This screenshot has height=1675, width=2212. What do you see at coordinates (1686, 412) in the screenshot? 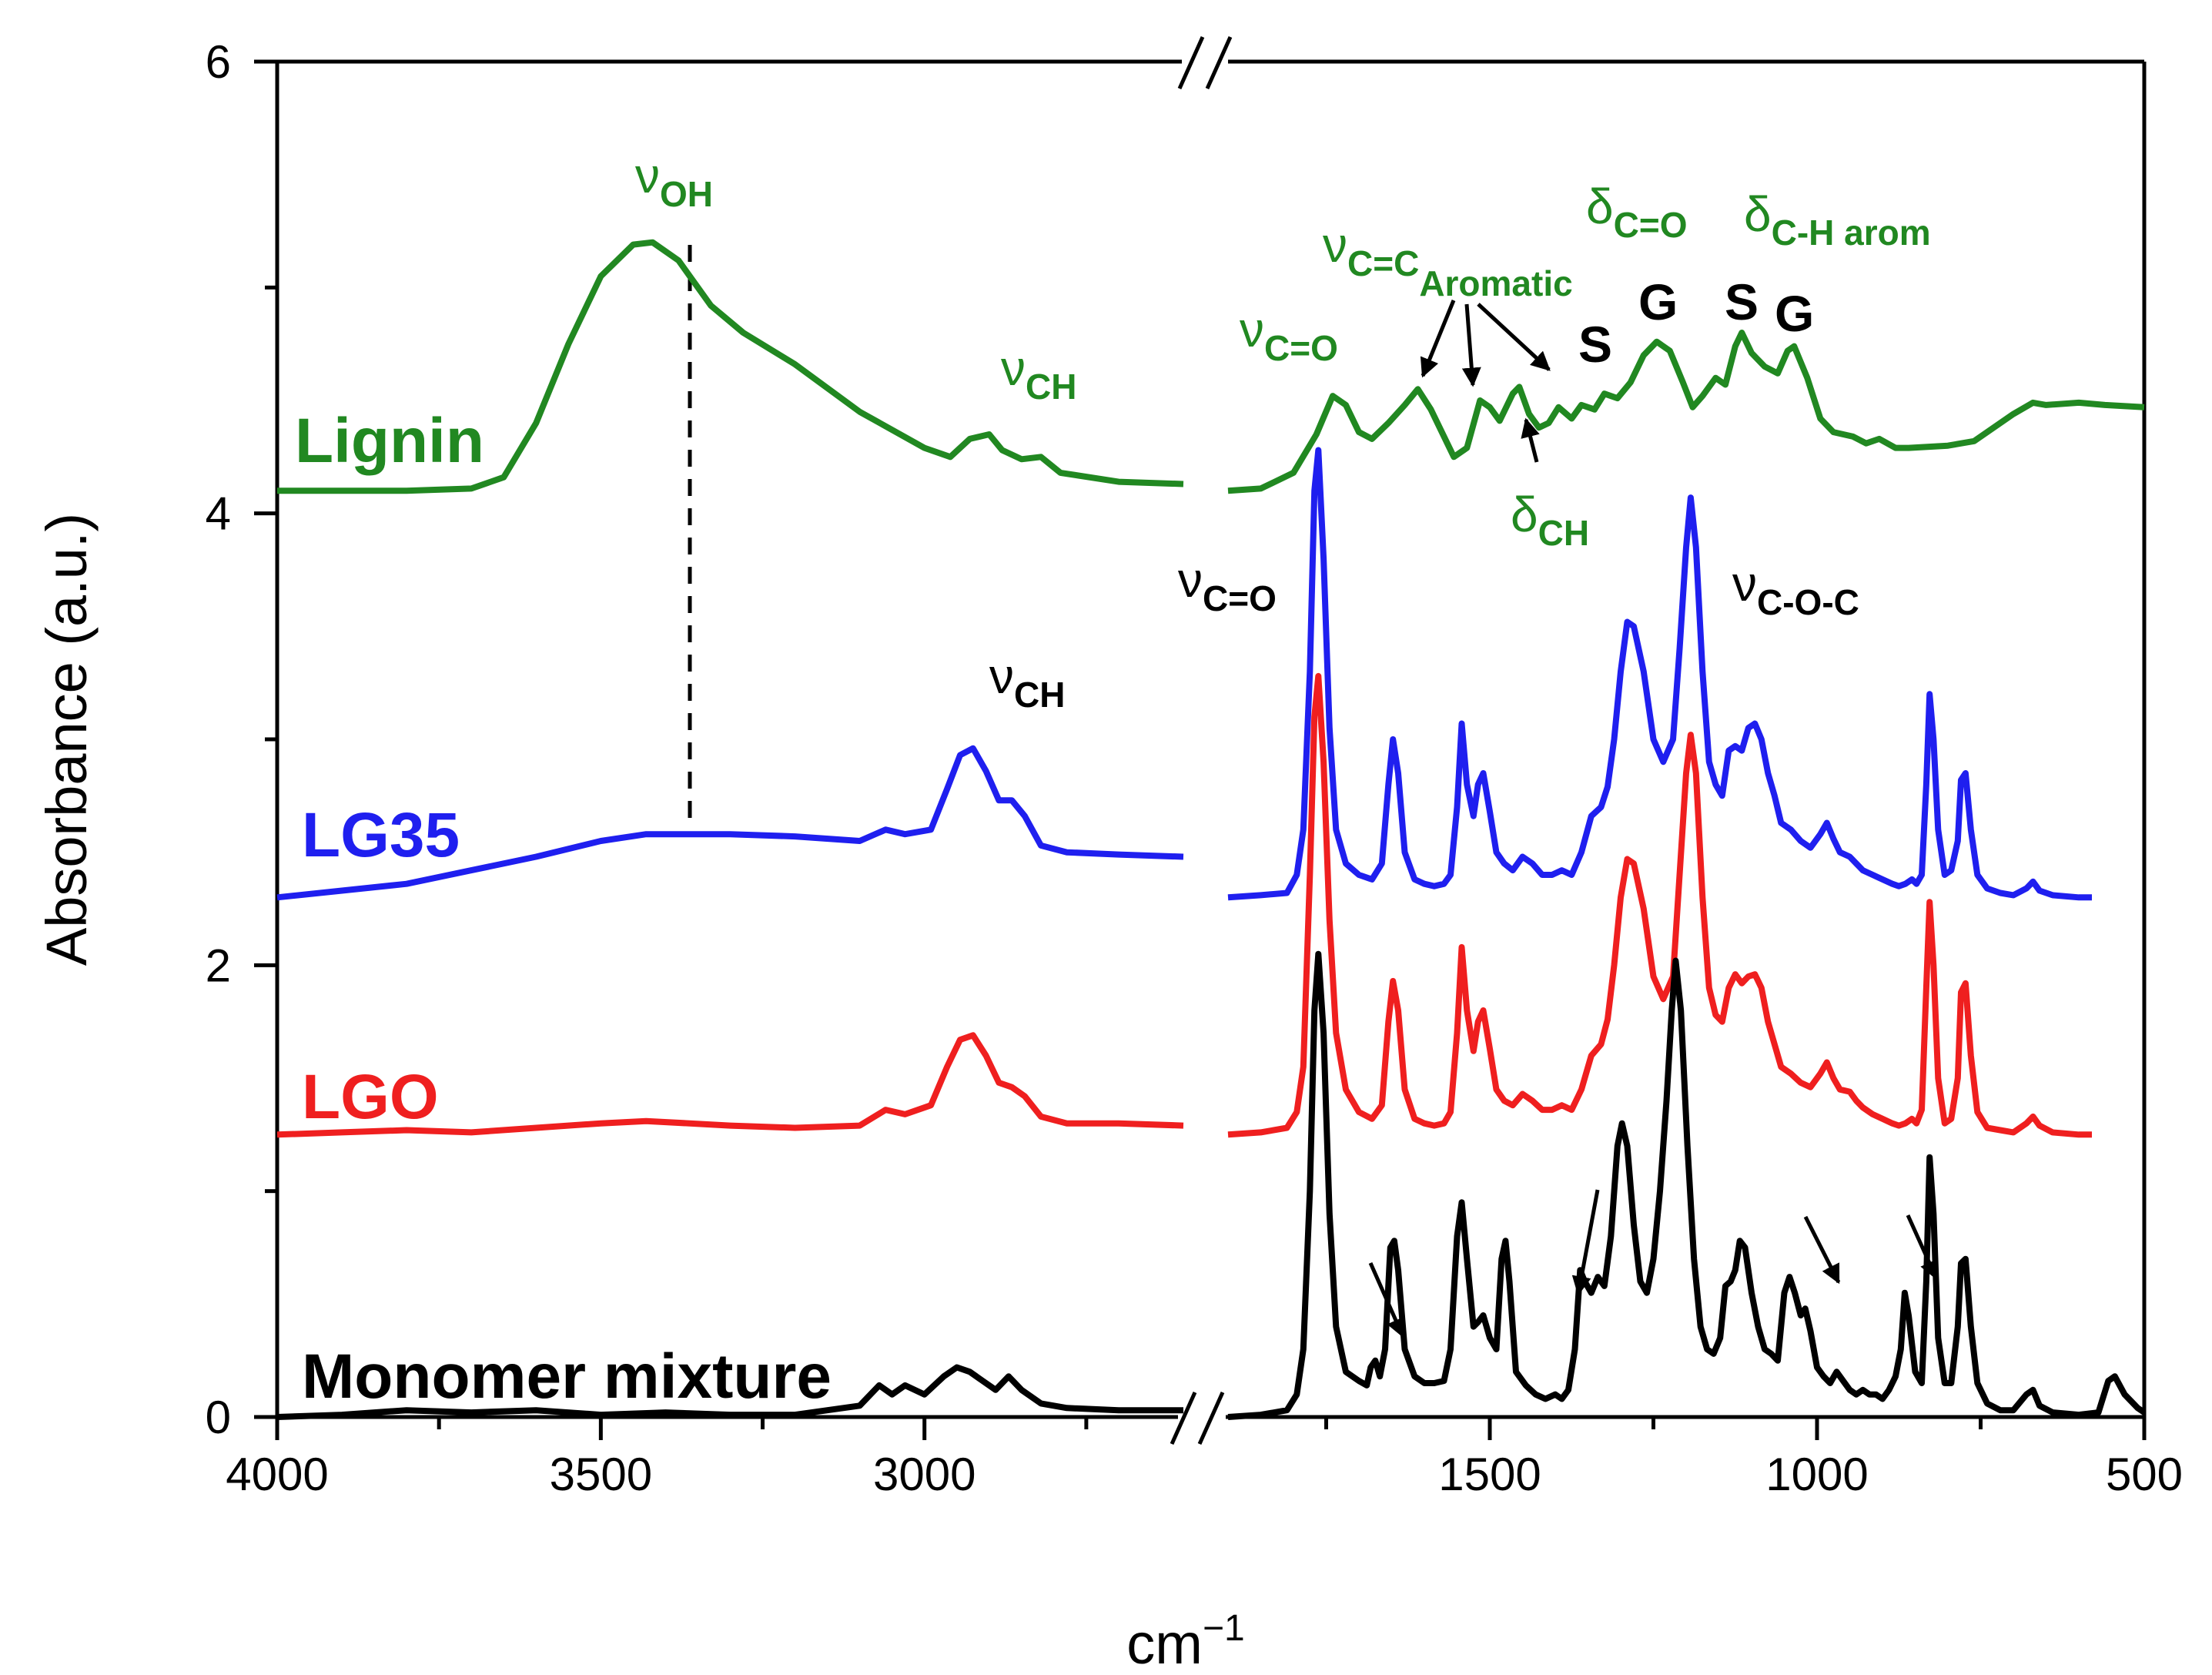
I see `series-line-lignin-low` at bounding box center [1686, 412].